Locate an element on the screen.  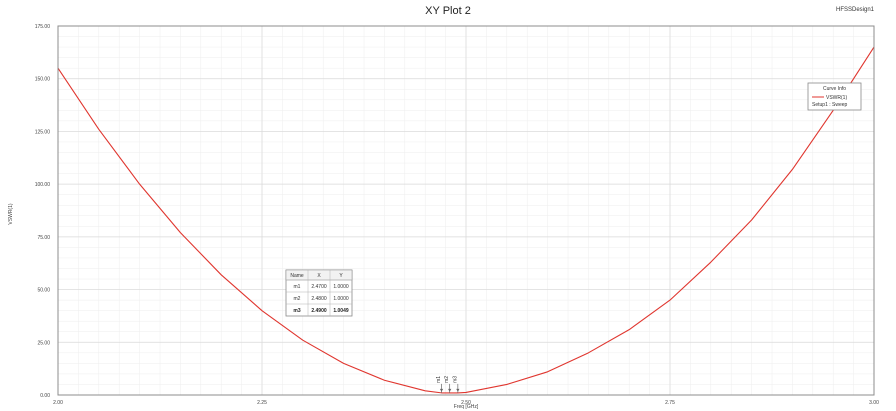
y-tick-label: 100.00 is located at coordinates (43, 185).